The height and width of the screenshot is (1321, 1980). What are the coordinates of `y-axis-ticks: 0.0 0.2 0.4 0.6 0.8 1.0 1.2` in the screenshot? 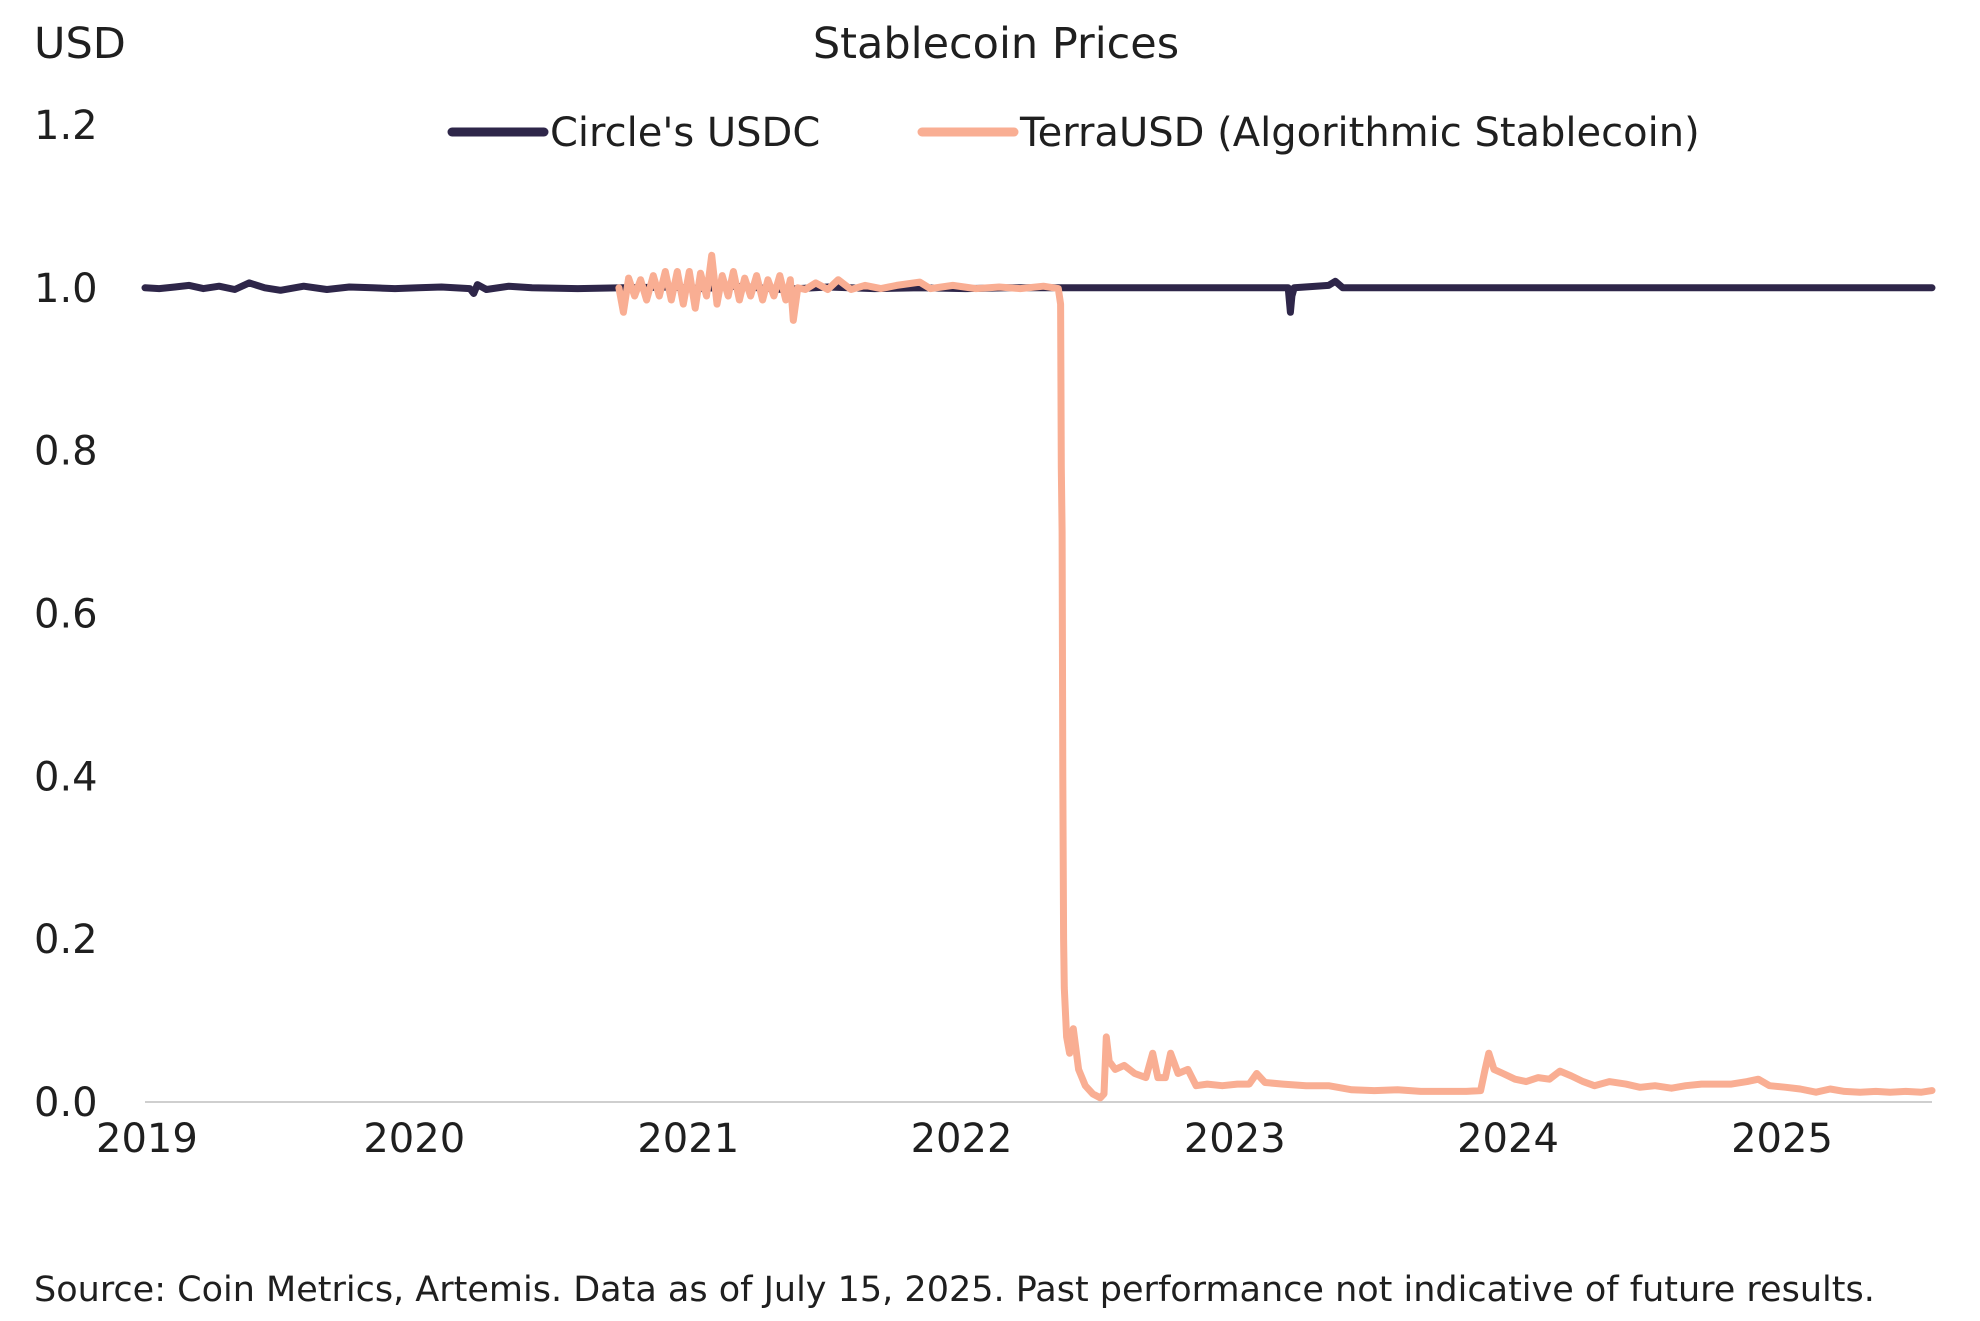 It's located at (66, 614).